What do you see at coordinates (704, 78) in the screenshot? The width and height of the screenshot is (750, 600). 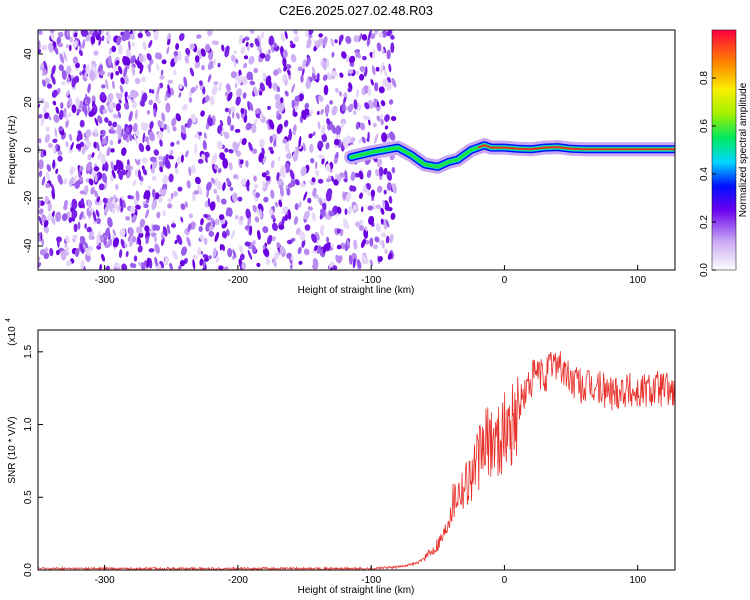 I see `colorbar-tick-label: 0.8` at bounding box center [704, 78].